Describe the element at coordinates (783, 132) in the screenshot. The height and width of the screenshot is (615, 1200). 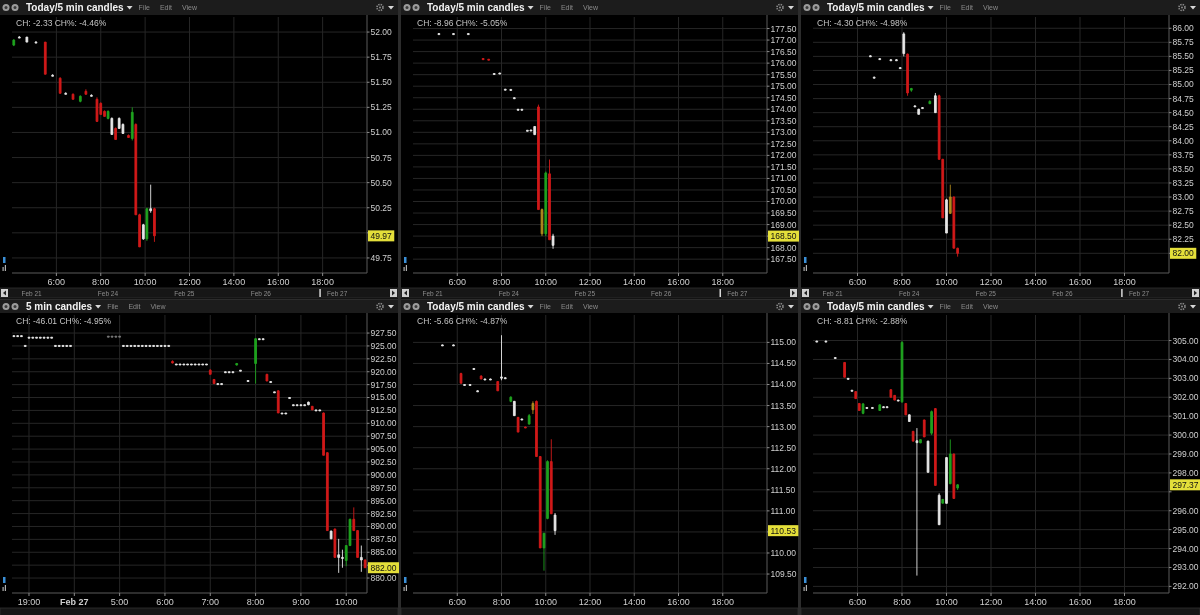
I see `y-tick-label: 173.00` at that location.